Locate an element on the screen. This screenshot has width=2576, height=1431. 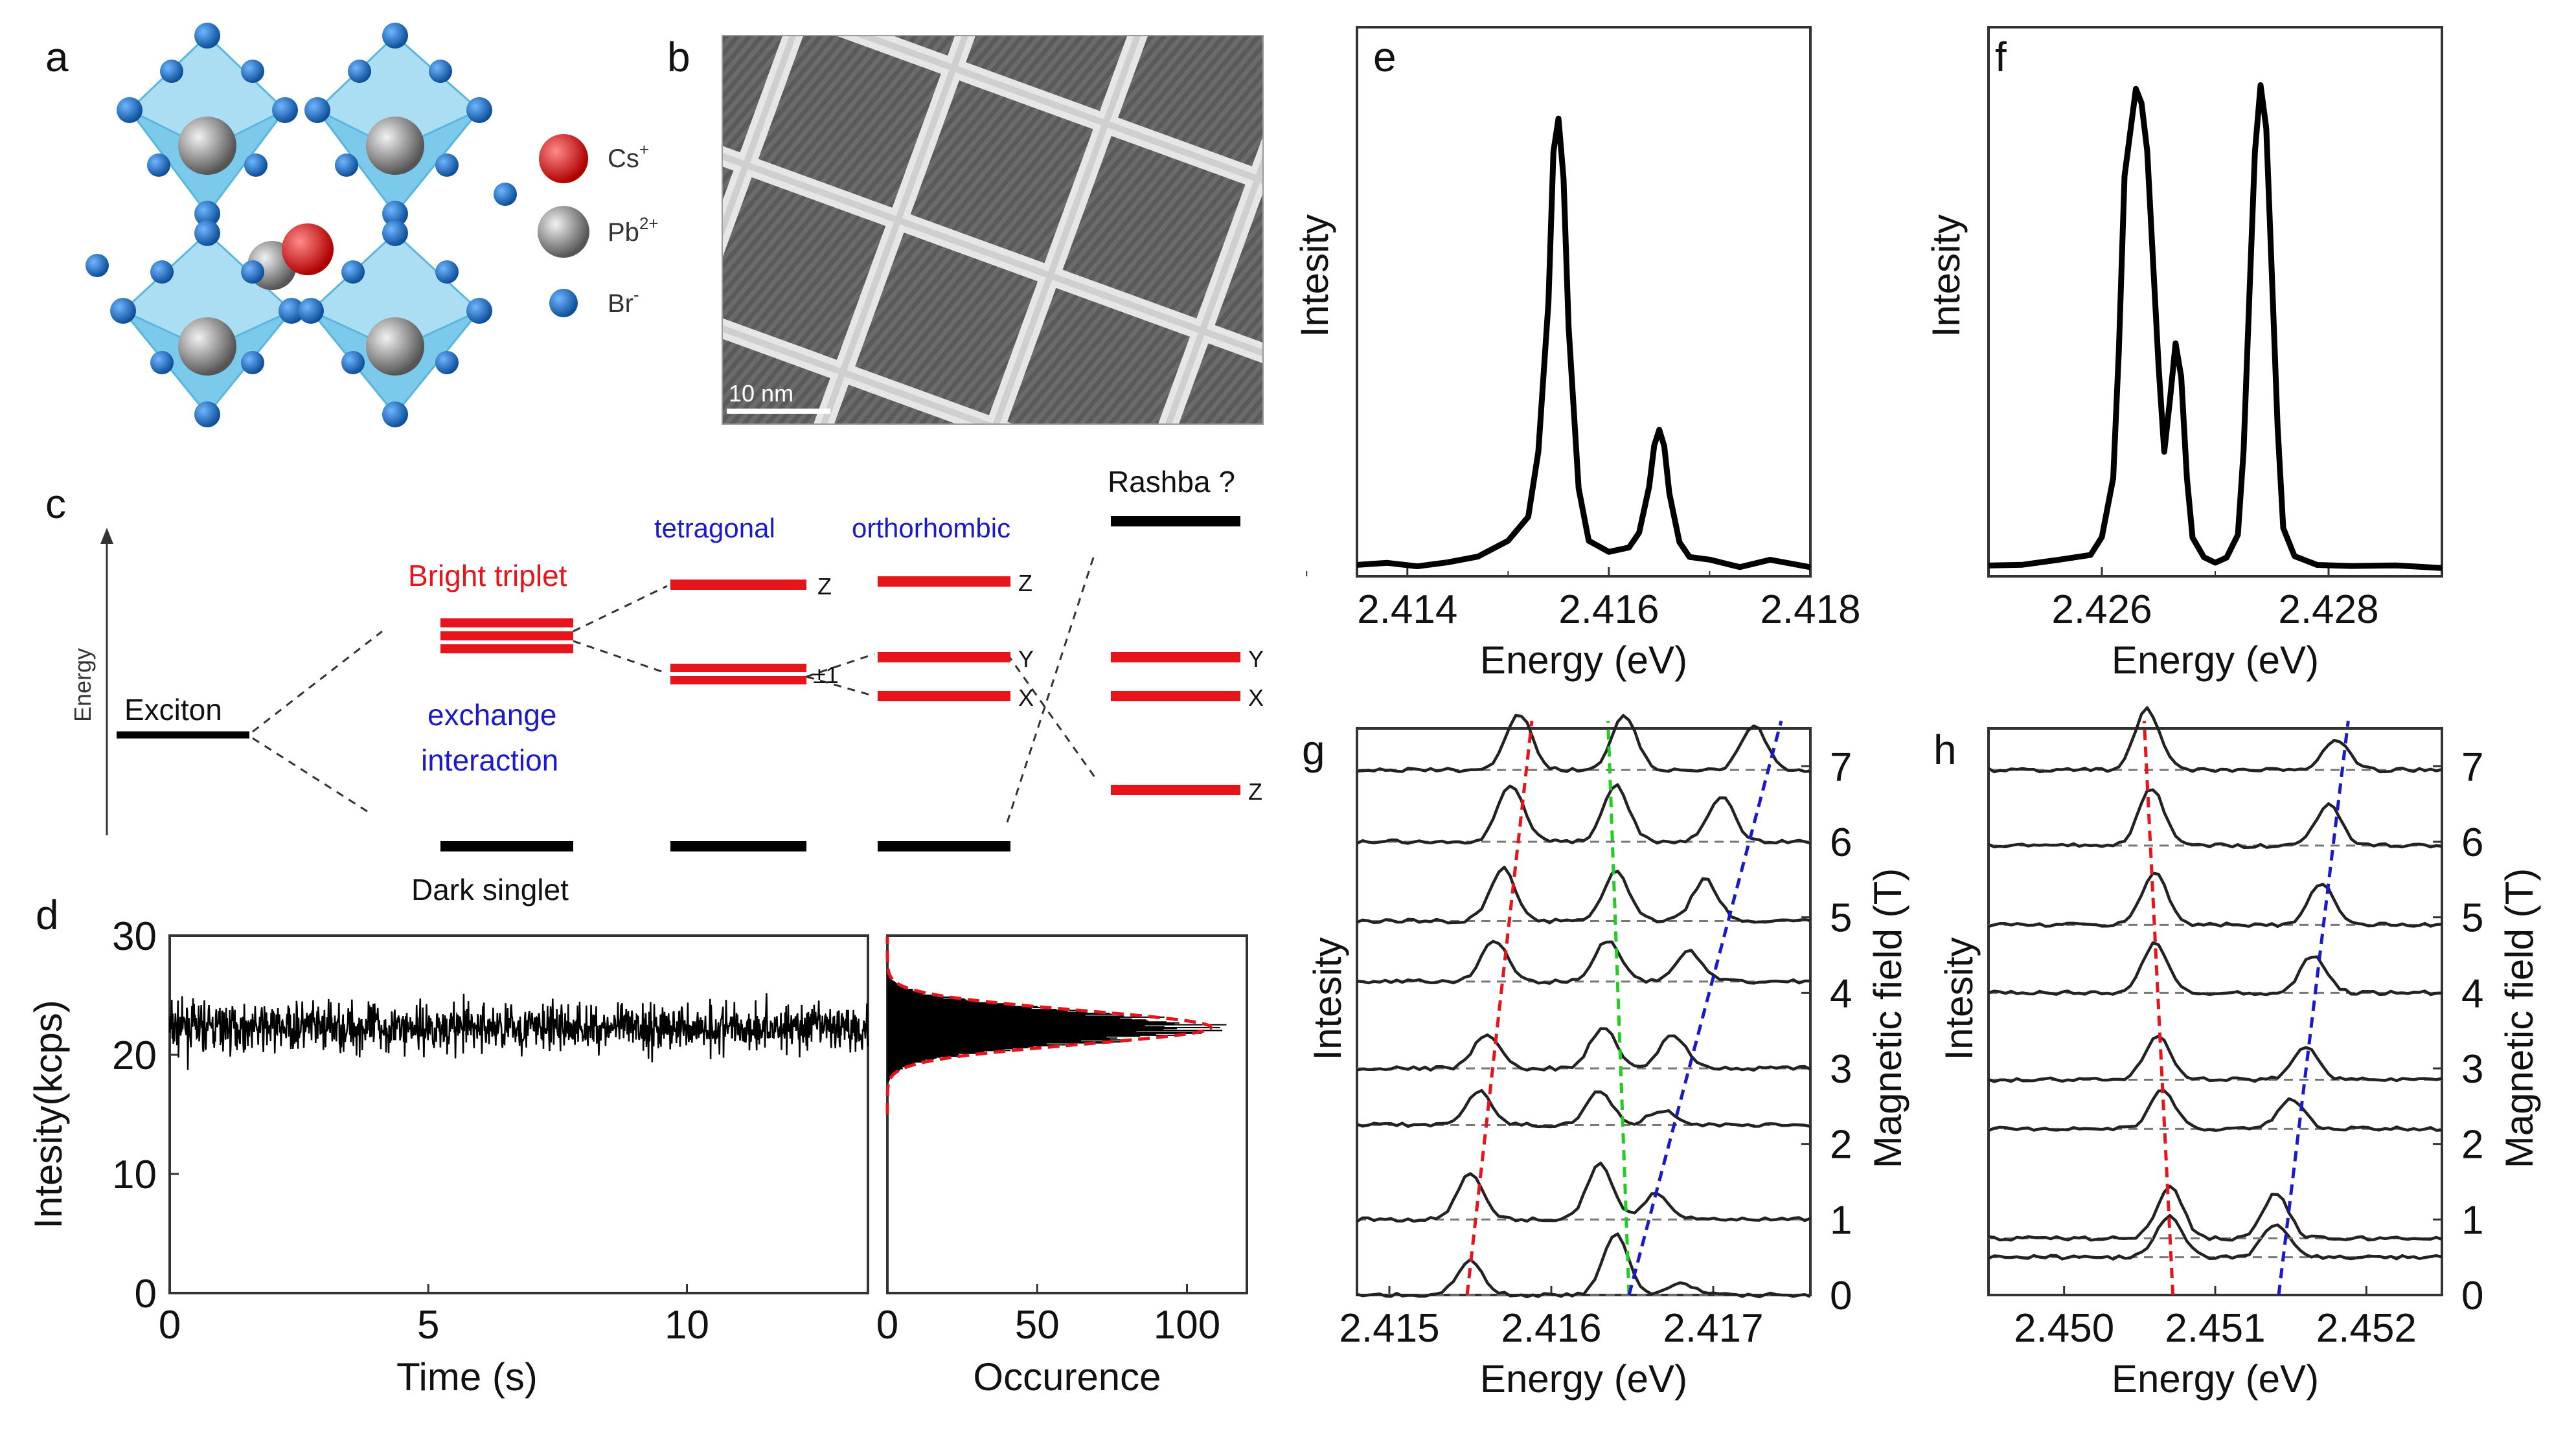
x-axis-label: Time (s) is located at coordinates (467, 1377).